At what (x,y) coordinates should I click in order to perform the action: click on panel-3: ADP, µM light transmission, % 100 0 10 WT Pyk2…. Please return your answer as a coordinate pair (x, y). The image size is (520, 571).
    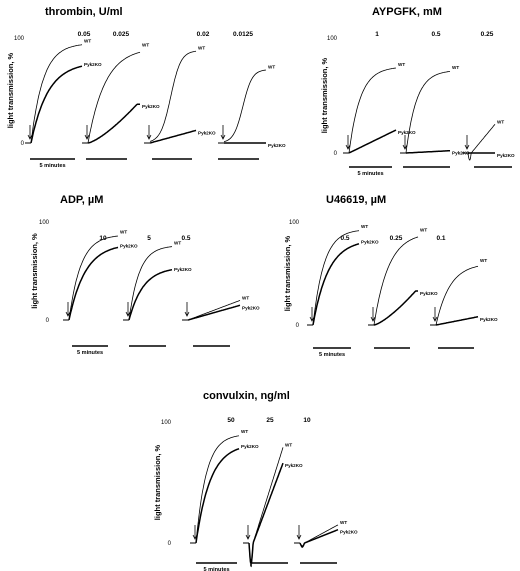
    Looking at the image, I should click on (145, 275).